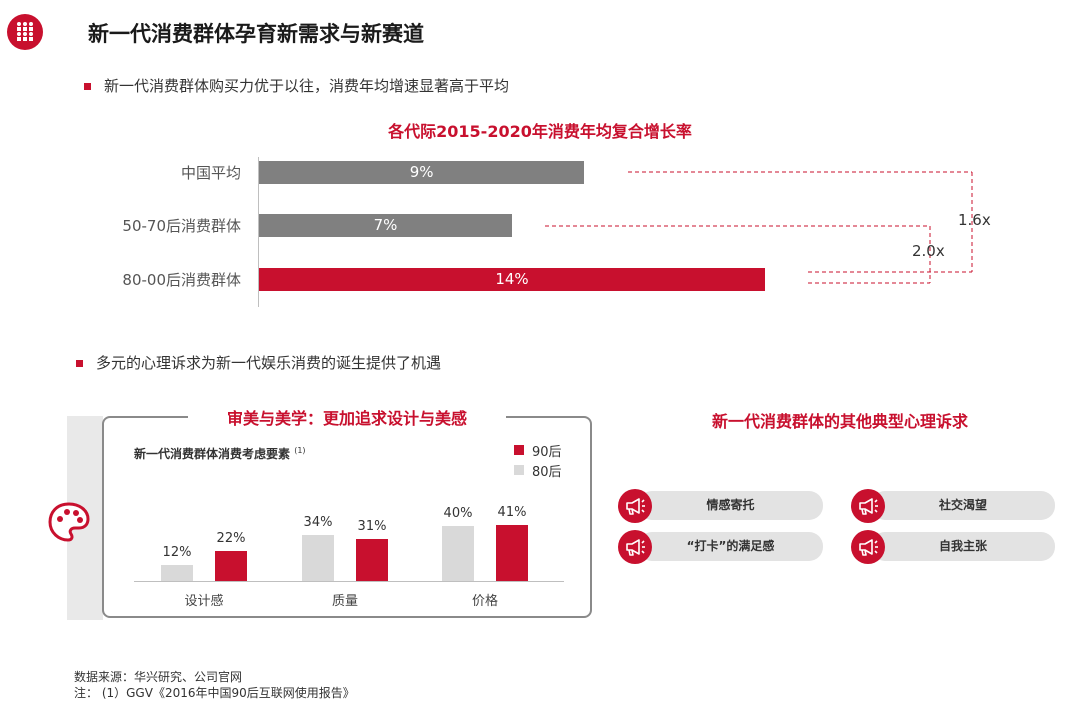 Image resolution: width=1080 pixels, height=705 pixels. I want to click on page-title: 新一代消费群体孕育新需求与新赛道, so click(256, 34).